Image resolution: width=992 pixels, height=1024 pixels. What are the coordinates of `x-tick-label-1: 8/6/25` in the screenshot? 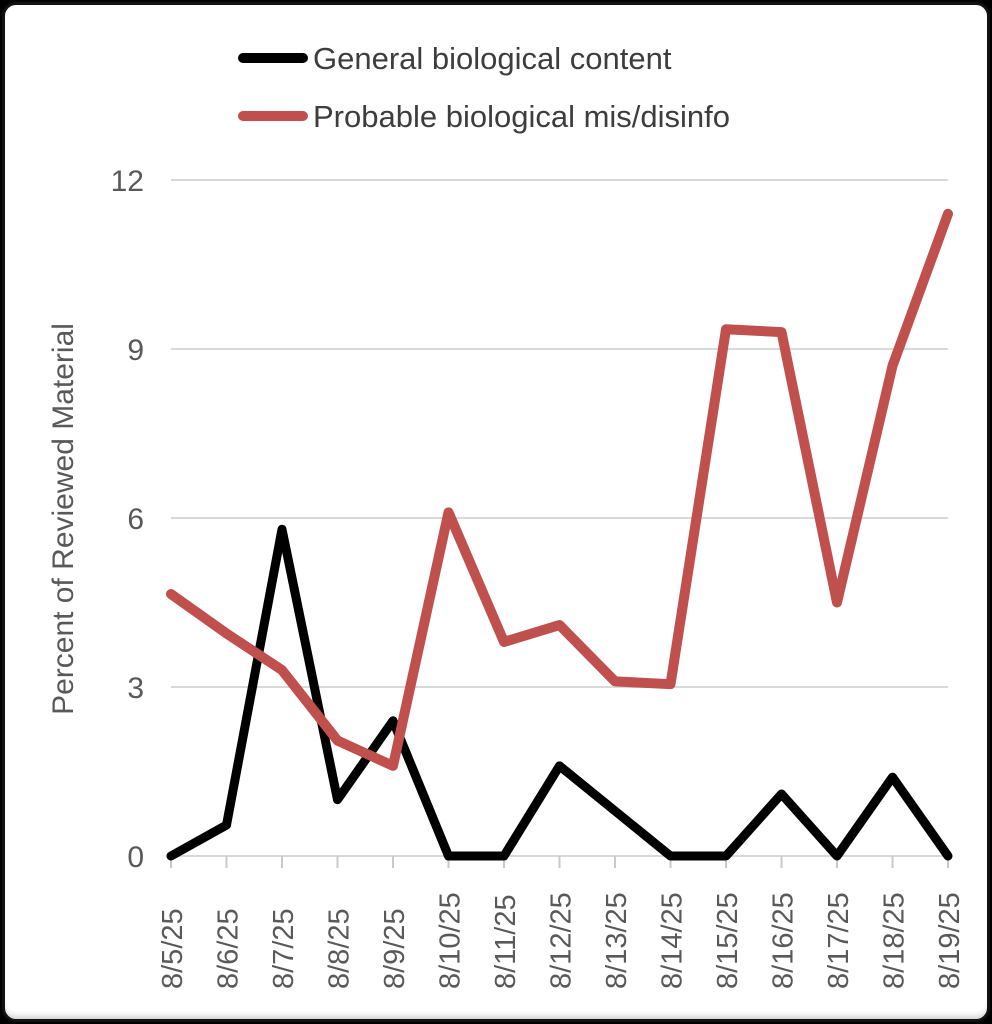 It's located at (229, 948).